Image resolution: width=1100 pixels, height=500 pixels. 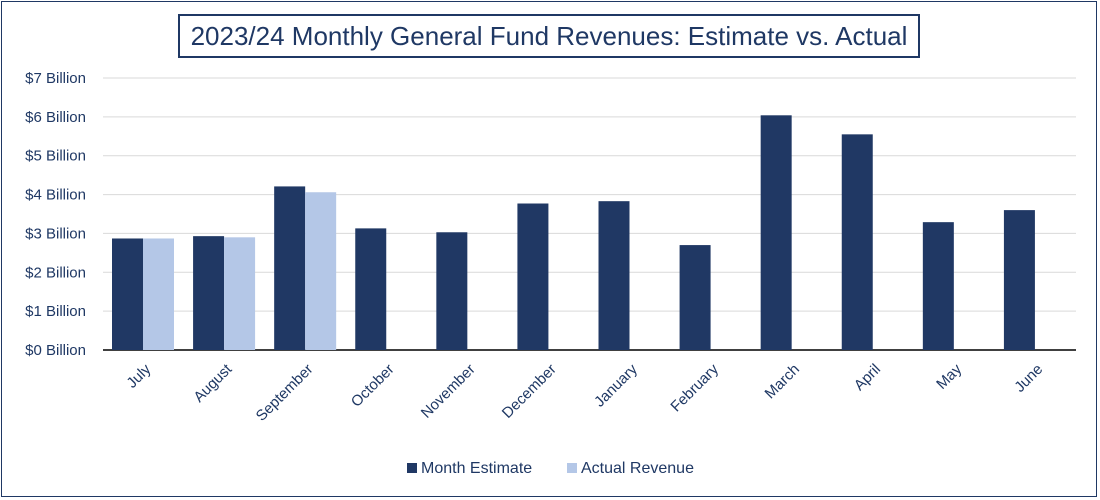 I want to click on x-tick-label: November, so click(x=448, y=391).